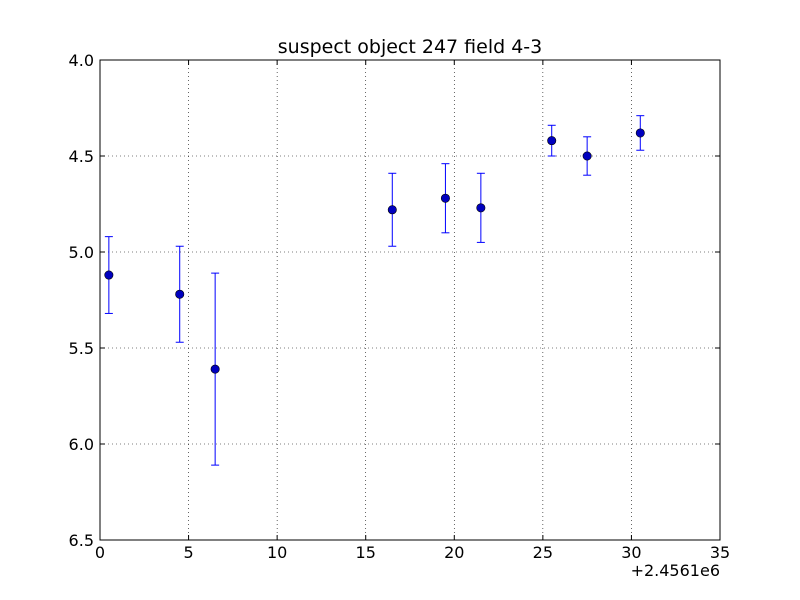 This screenshot has width=800, height=600. Describe the element at coordinates (410, 47) in the screenshot. I see `chart-title: suspect object 247 field 4-3` at that location.